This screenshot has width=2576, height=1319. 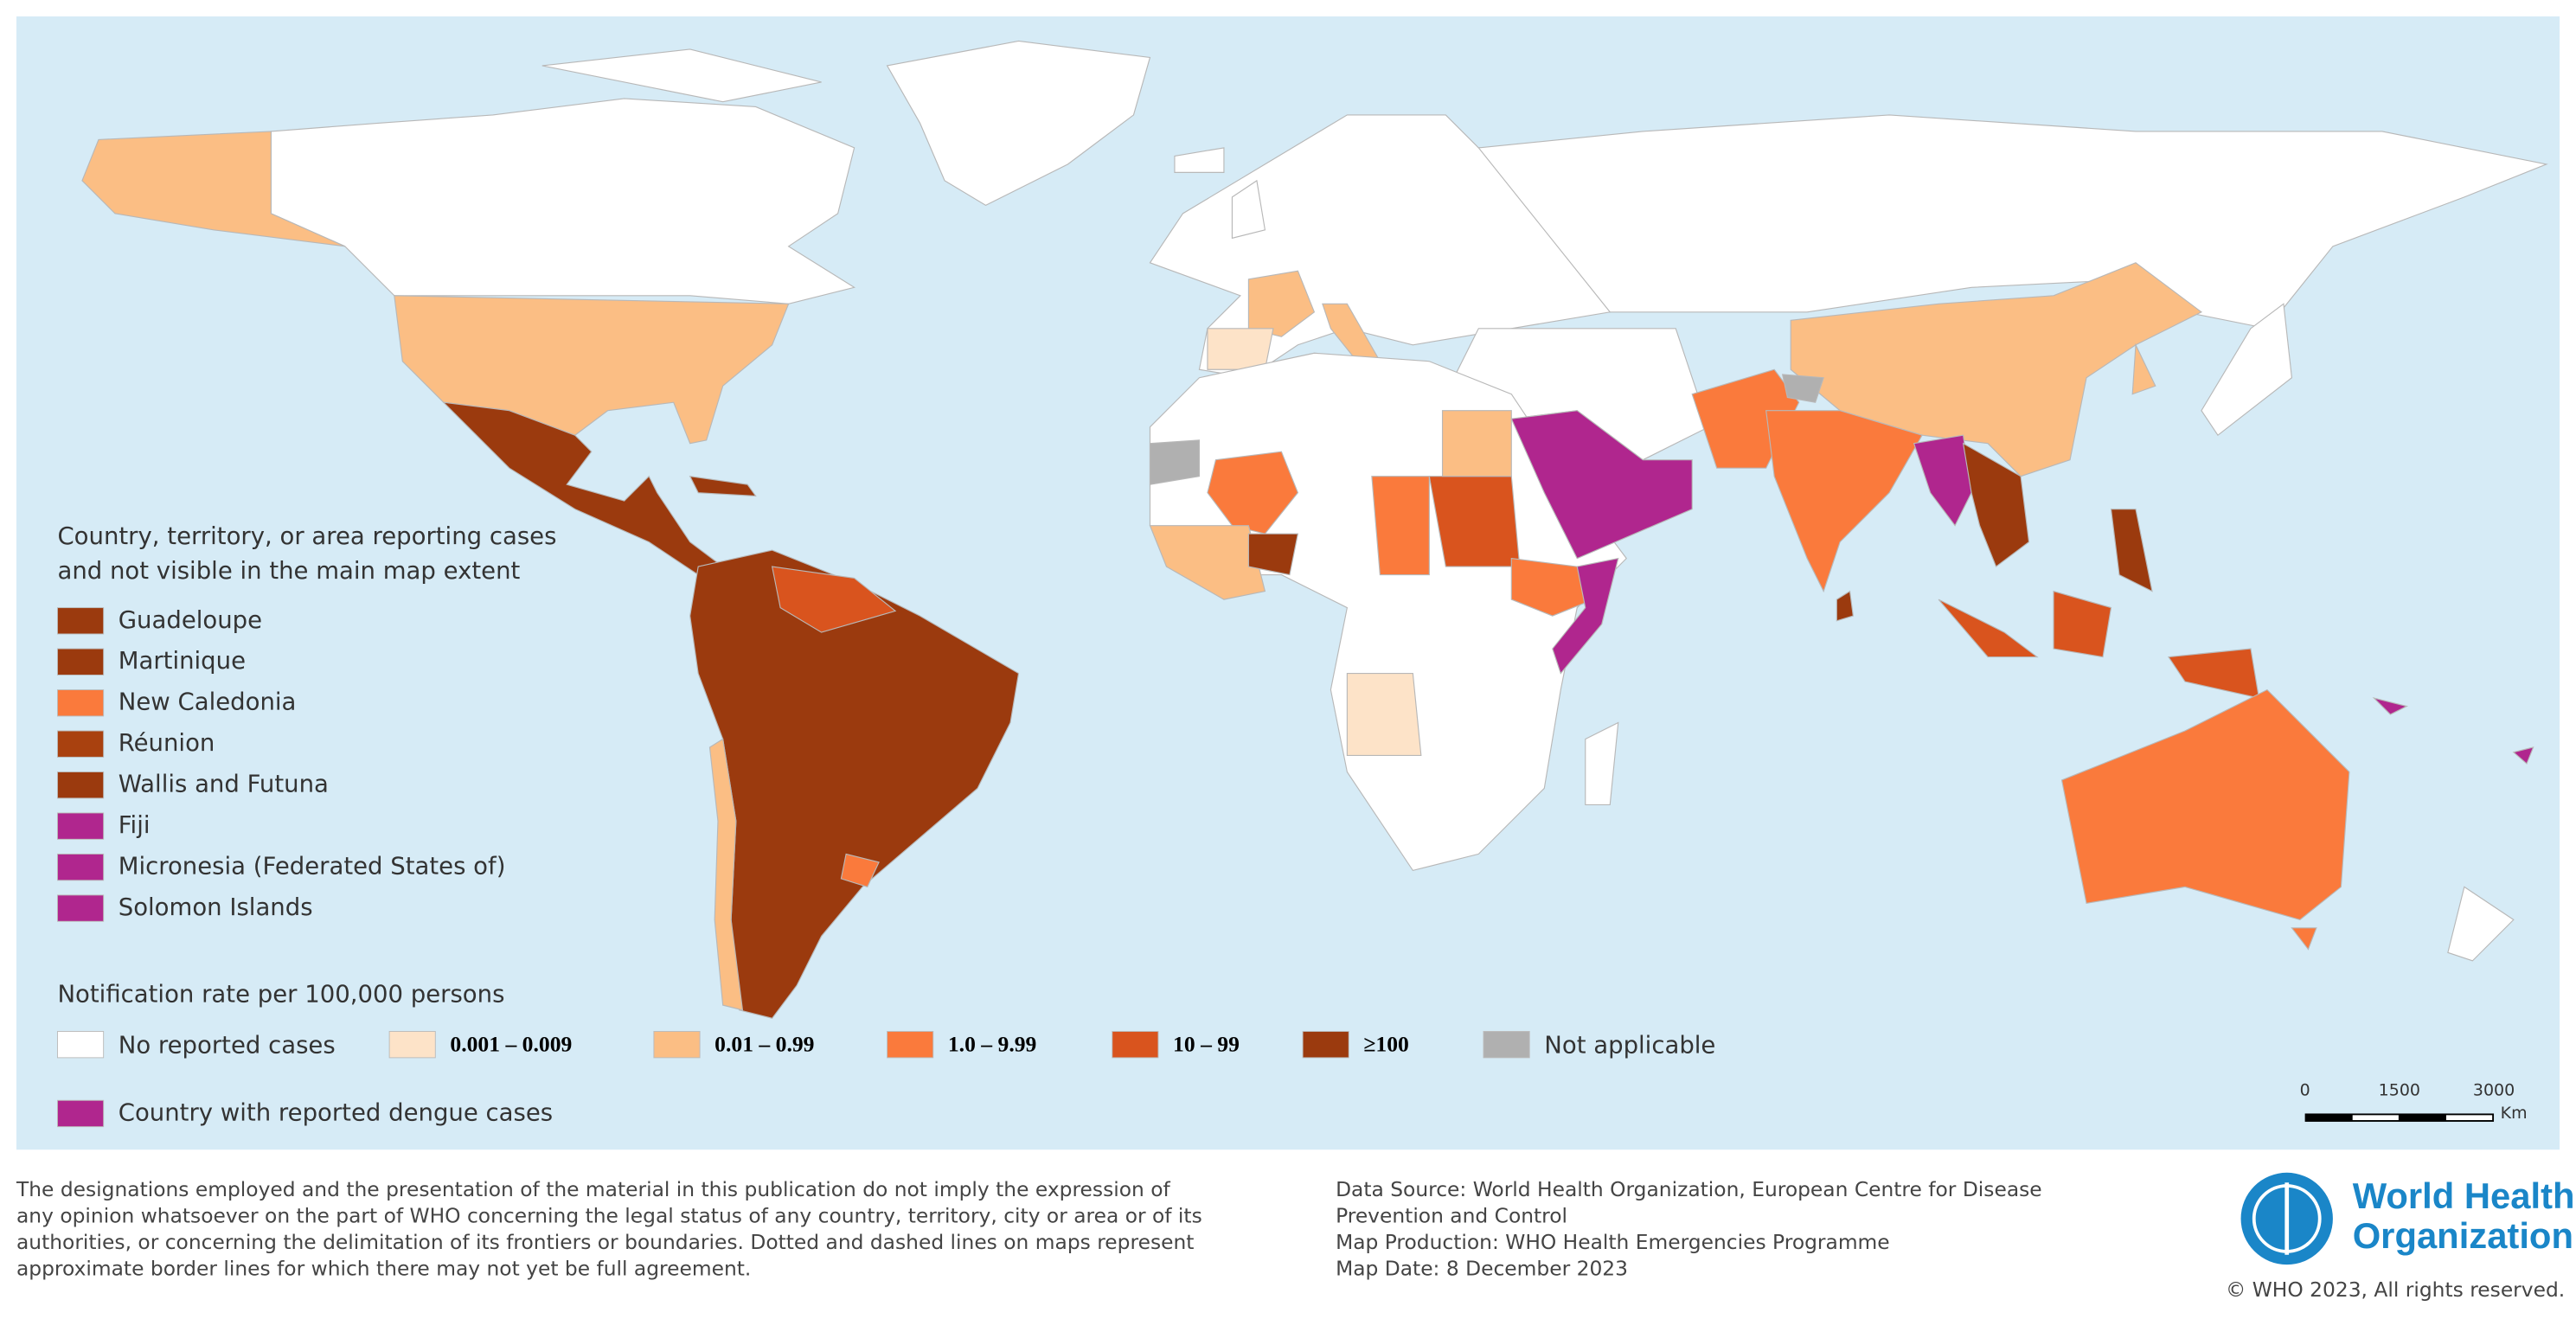 I want to click on scale-tick-label: 3000, so click(x=2494, y=1089).